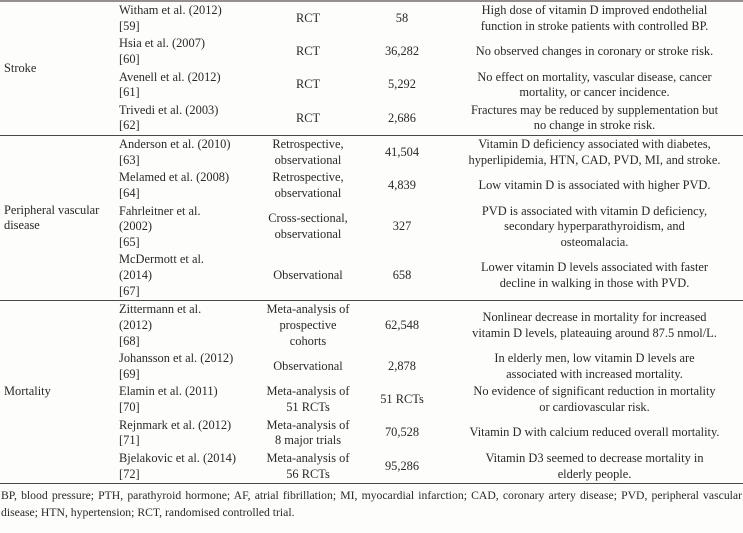 The image size is (743, 533). What do you see at coordinates (168, 391) in the screenshot?
I see `study-cell-line: Elamin et al. (2011)` at bounding box center [168, 391].